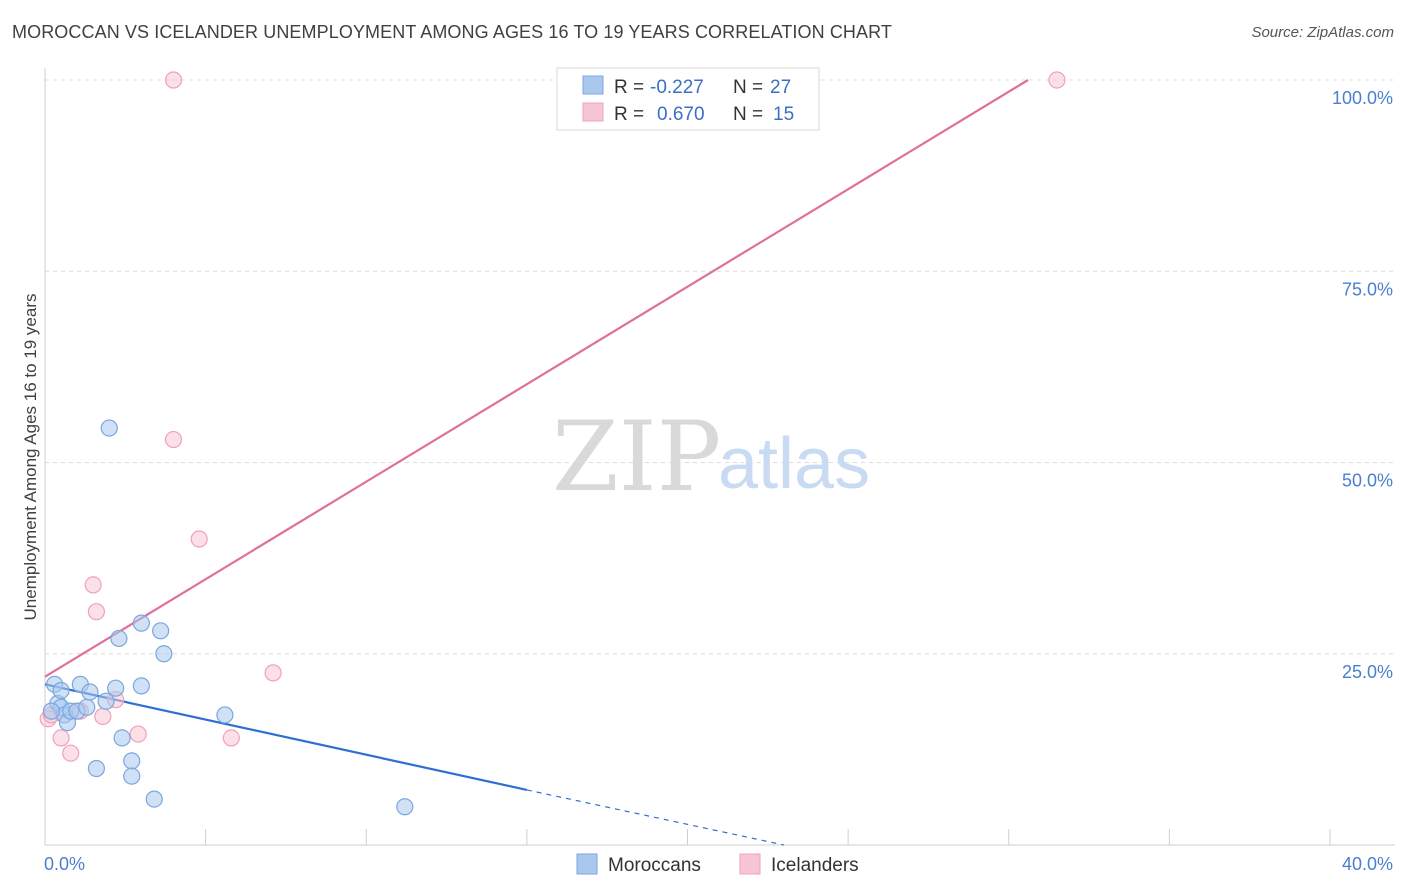 The image size is (1406, 892). I want to click on y-tick-label: 50.0%, so click(1367, 481).